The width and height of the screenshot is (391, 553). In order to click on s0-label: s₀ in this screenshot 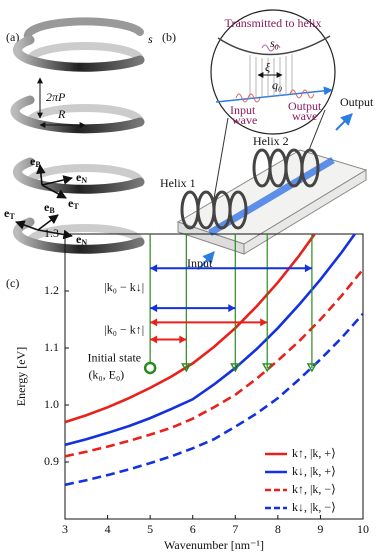, I will do `click(274, 43)`.